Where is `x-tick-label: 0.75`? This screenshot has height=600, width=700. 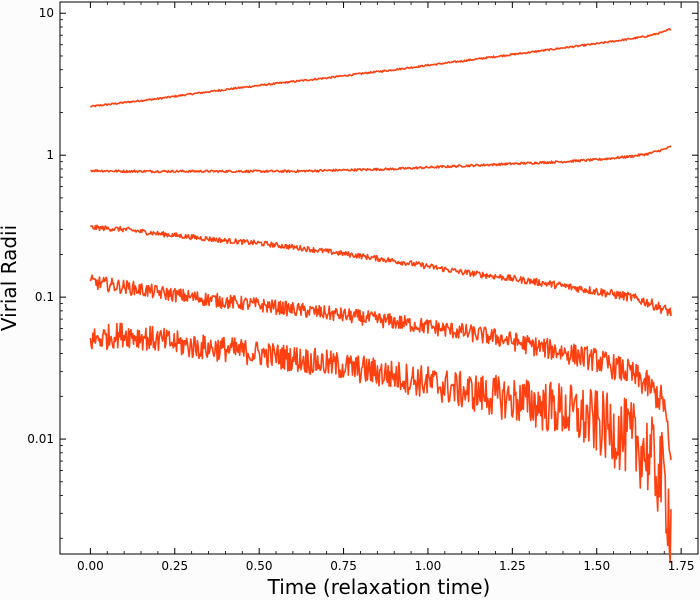
x-tick-label: 0.75 is located at coordinates (343, 566).